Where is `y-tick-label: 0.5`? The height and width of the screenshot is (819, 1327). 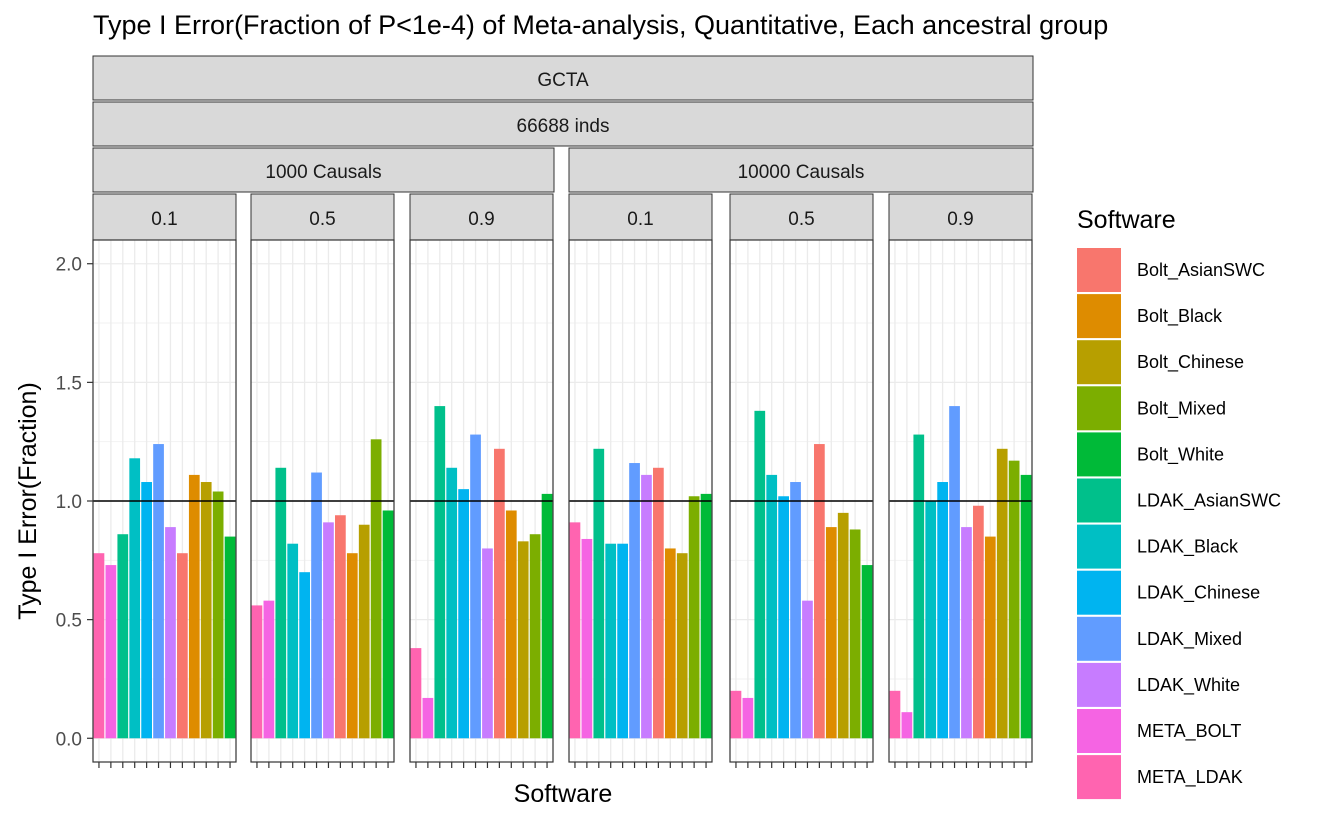 y-tick-label: 0.5 is located at coordinates (69, 621).